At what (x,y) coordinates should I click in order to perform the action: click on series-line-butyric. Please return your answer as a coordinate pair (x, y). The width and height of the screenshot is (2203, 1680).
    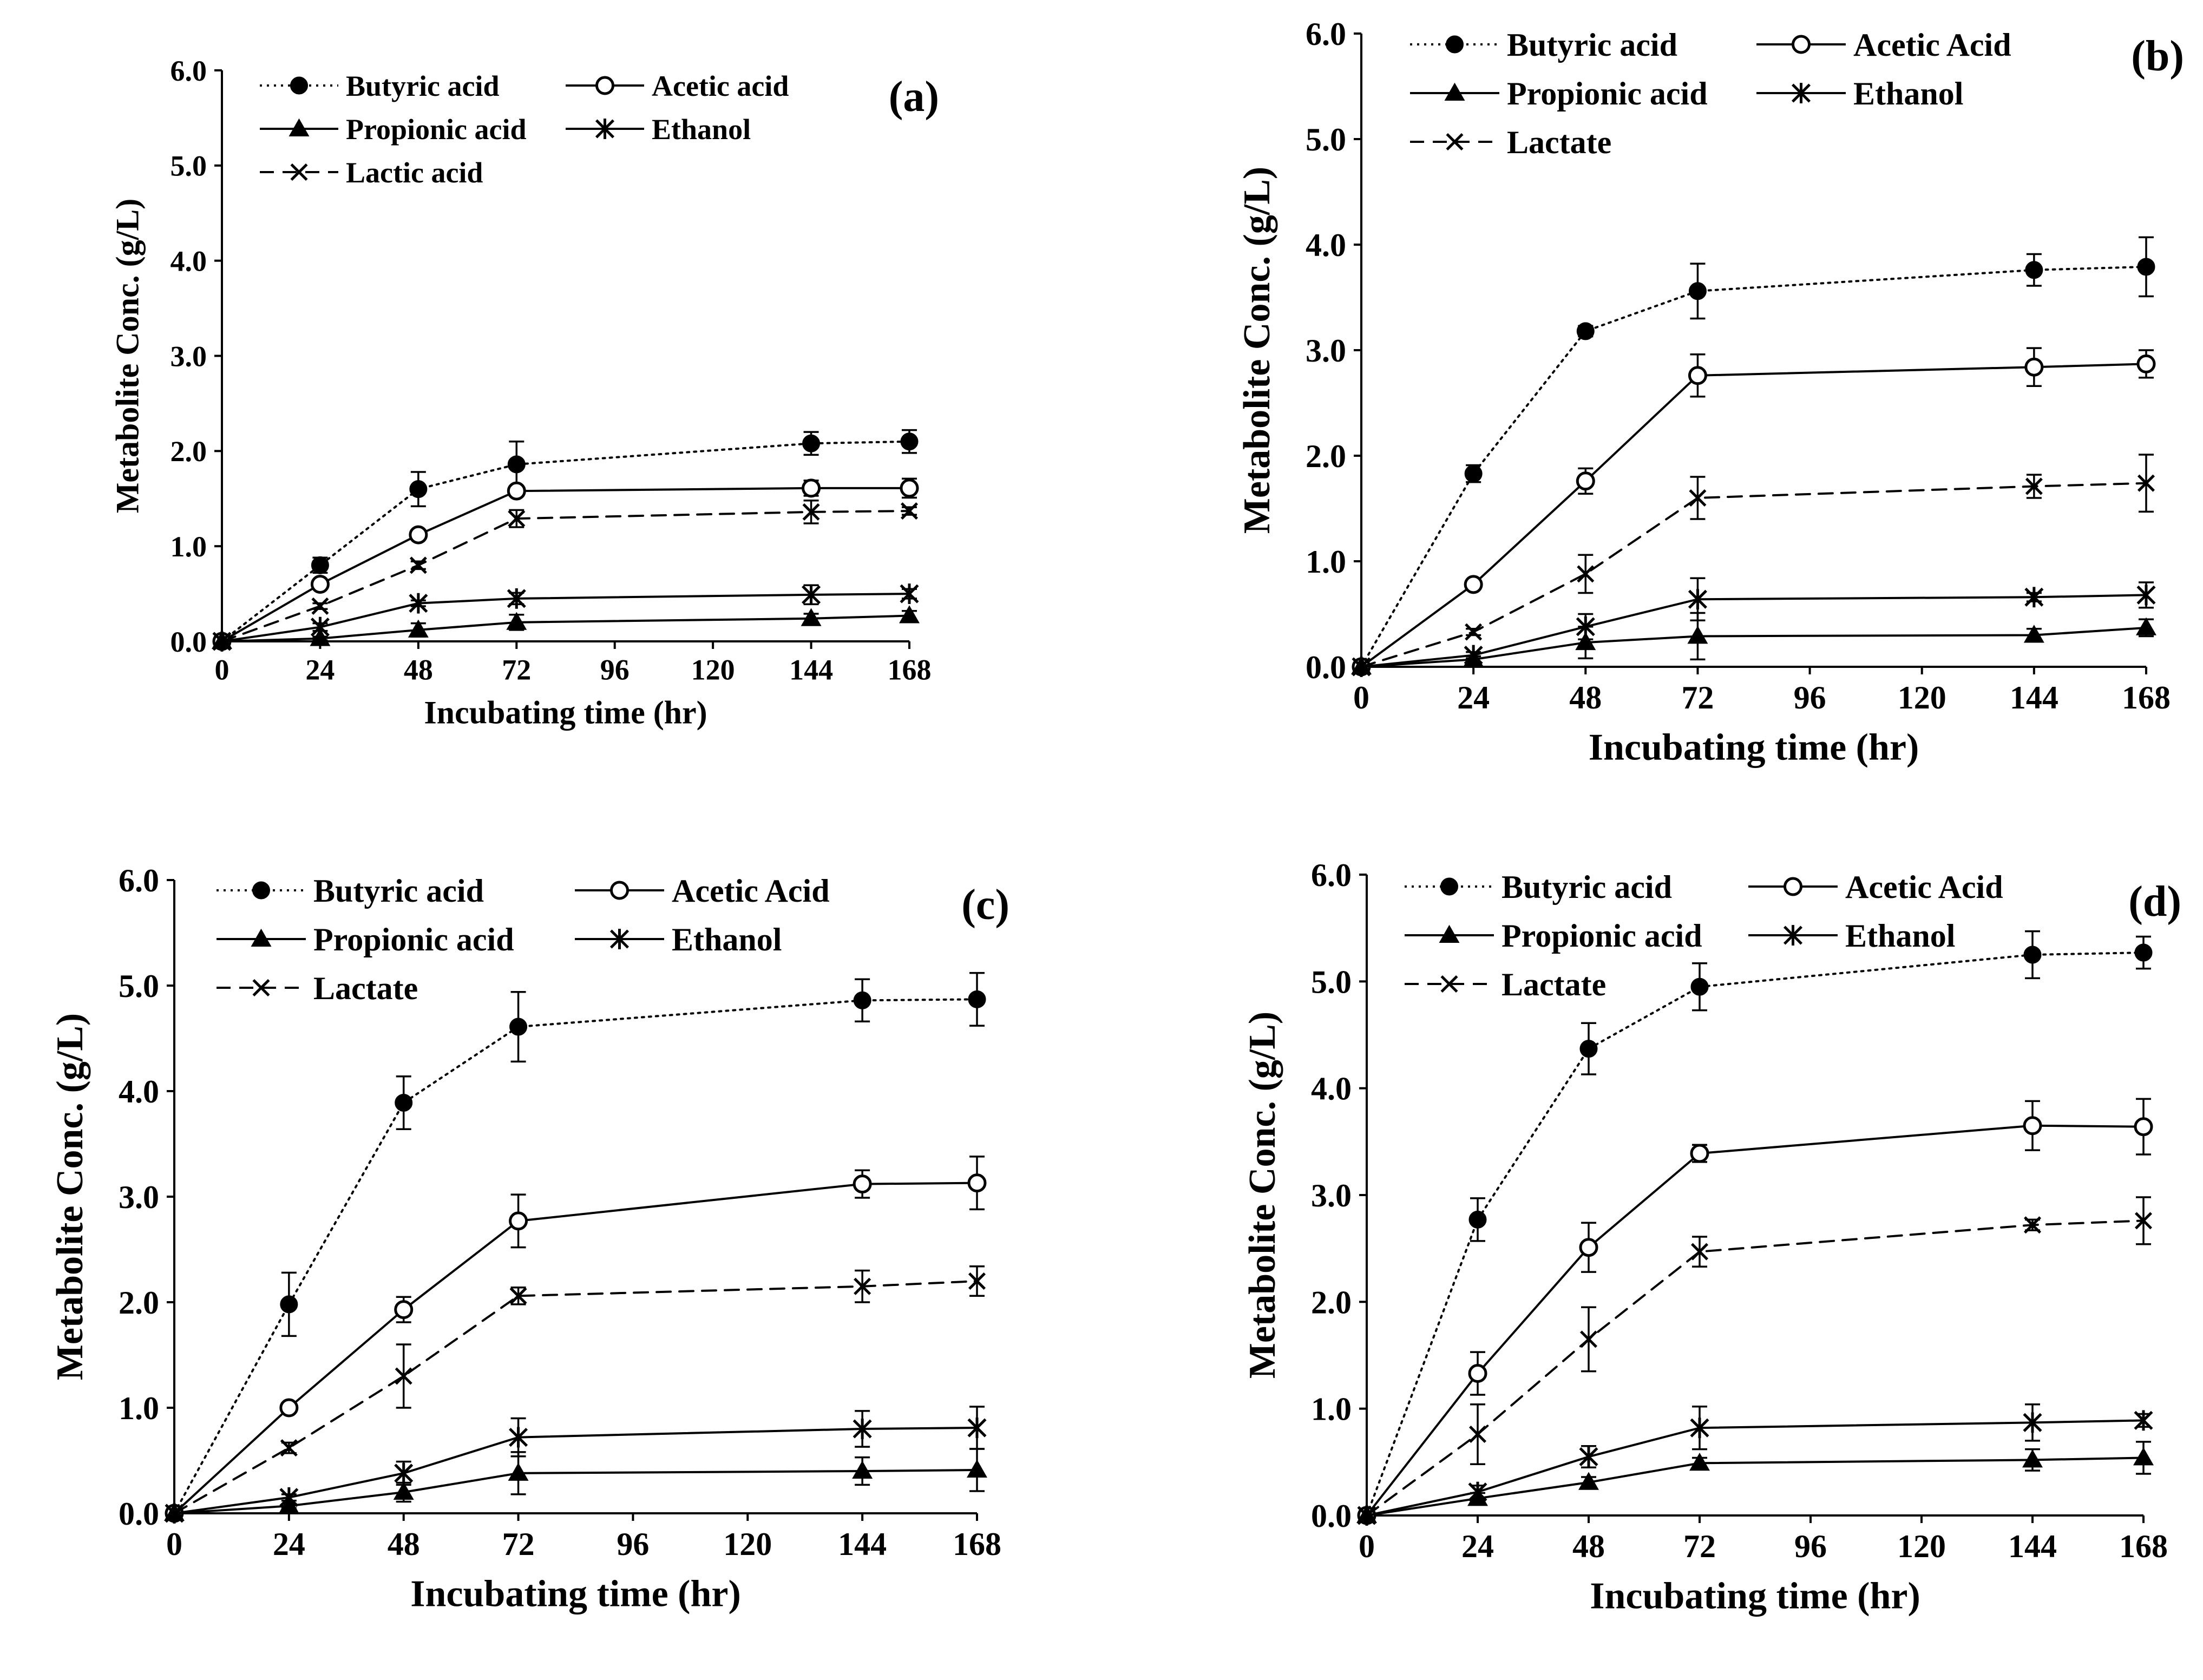
    Looking at the image, I should click on (566, 541).